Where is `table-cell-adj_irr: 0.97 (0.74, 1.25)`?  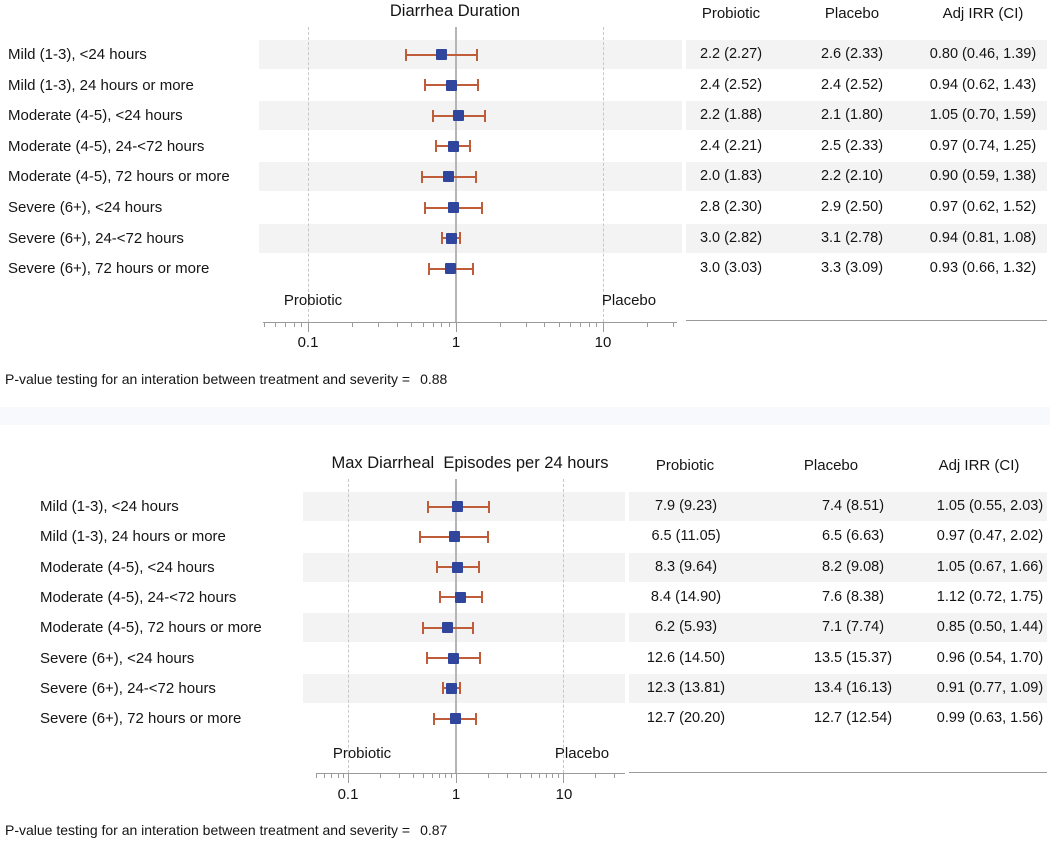
table-cell-adj_irr: 0.97 (0.74, 1.25) is located at coordinates (983, 145).